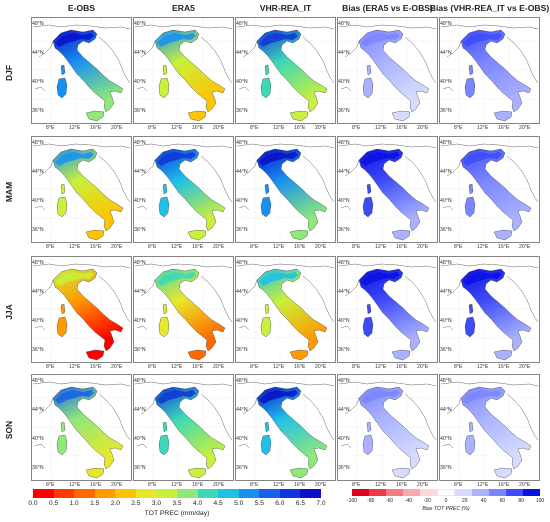  Describe the element at coordinates (183, 8) in the screenshot. I see `column-title: ERA5` at that location.